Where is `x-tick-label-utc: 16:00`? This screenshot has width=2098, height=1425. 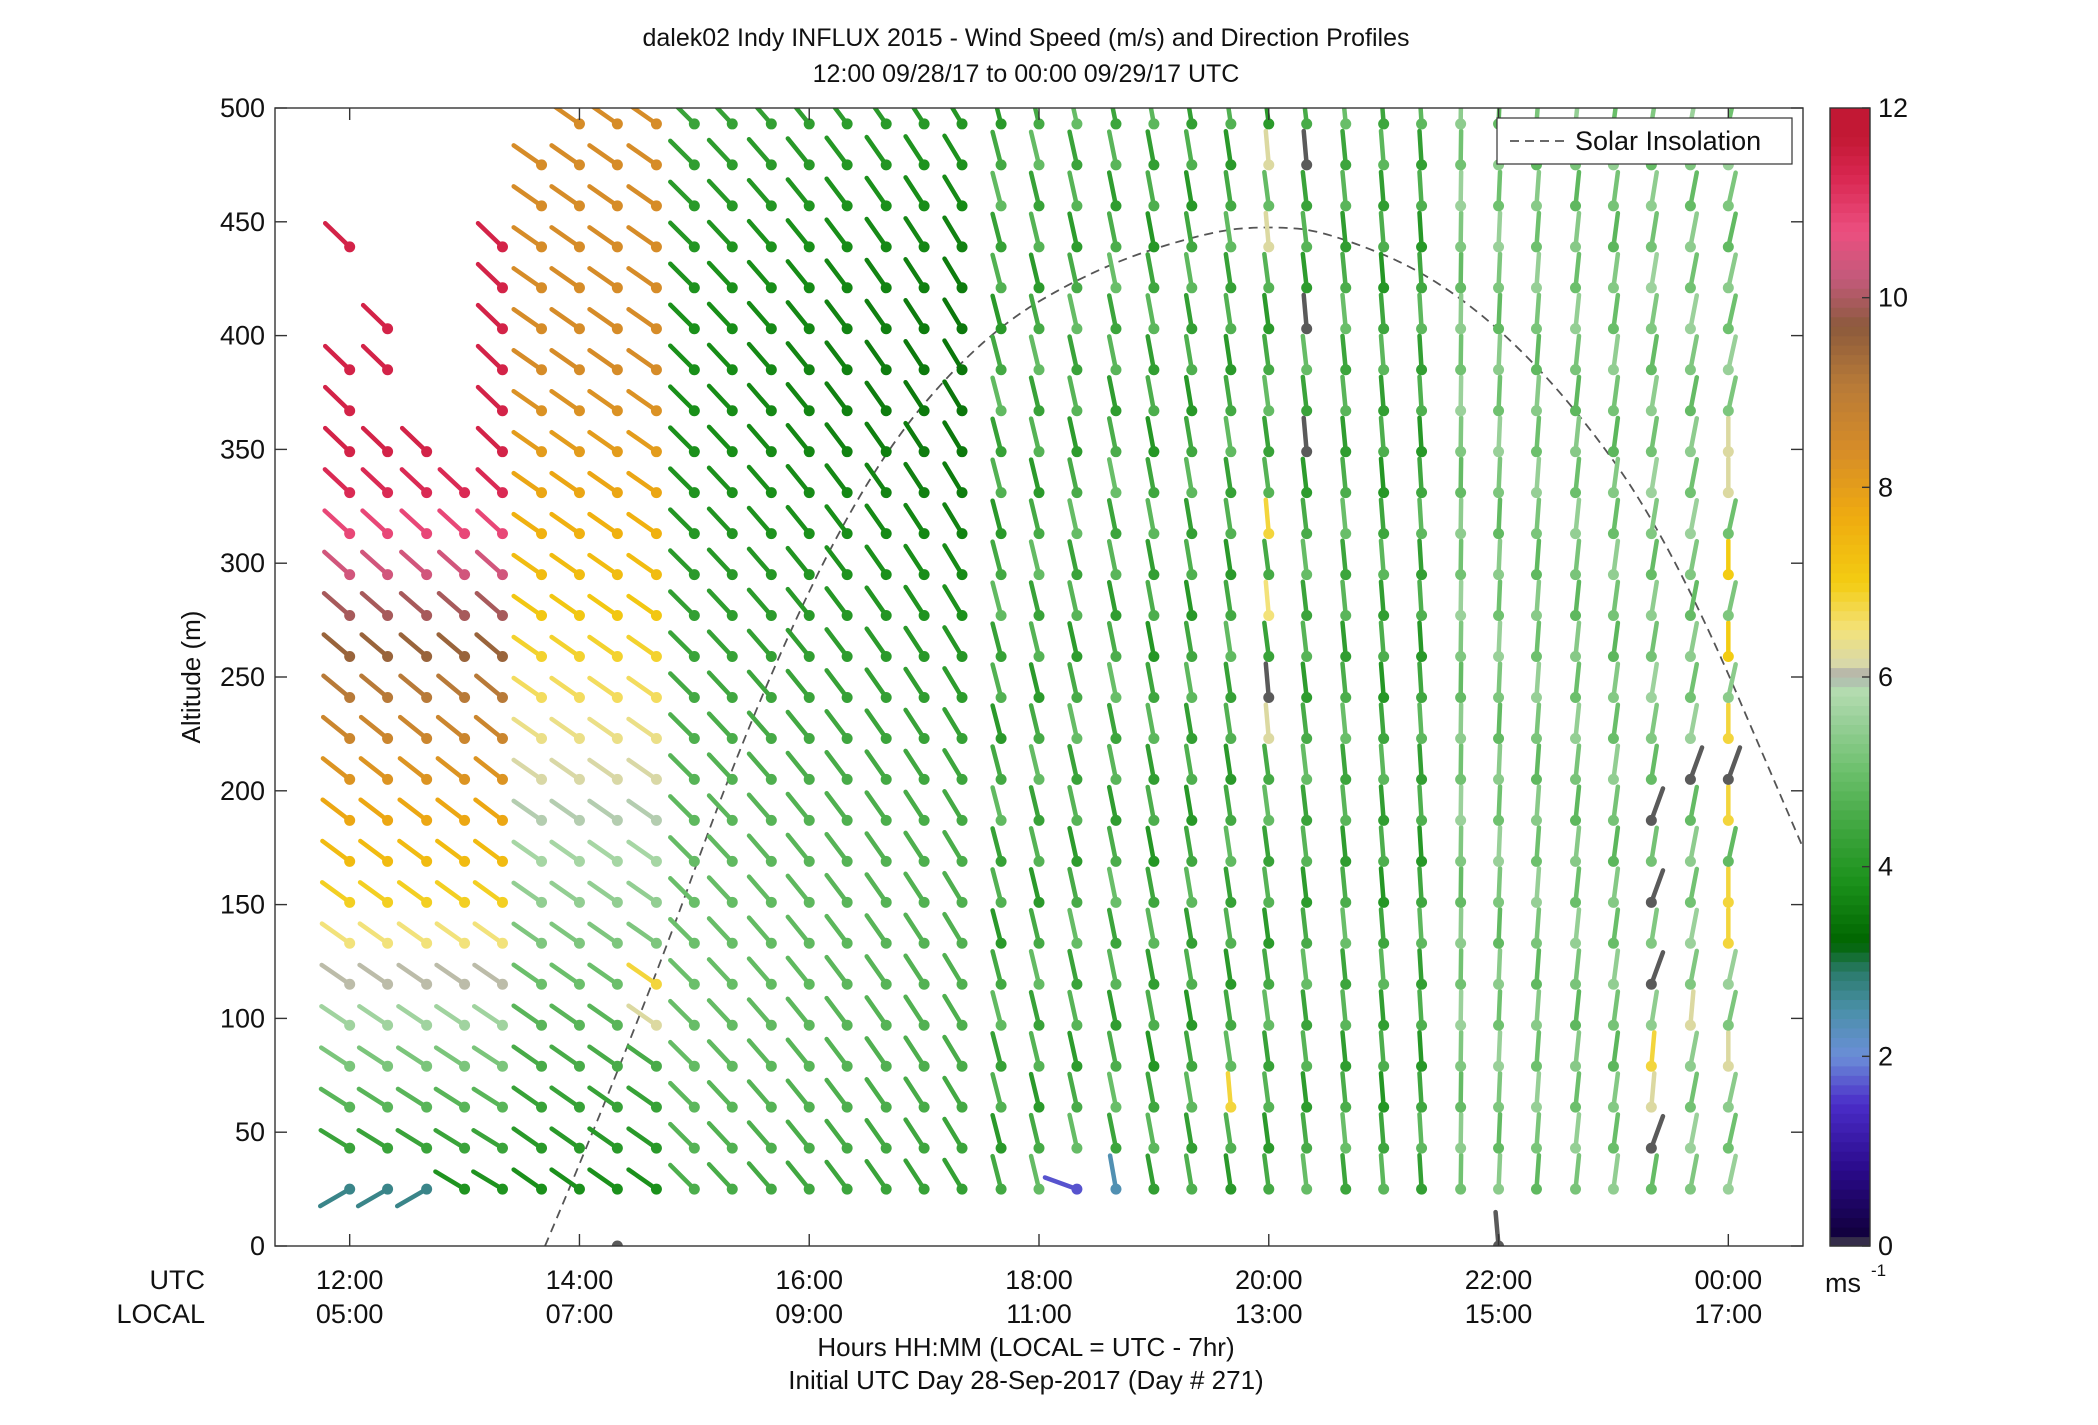
x-tick-label-utc: 16:00 is located at coordinates (809, 1280).